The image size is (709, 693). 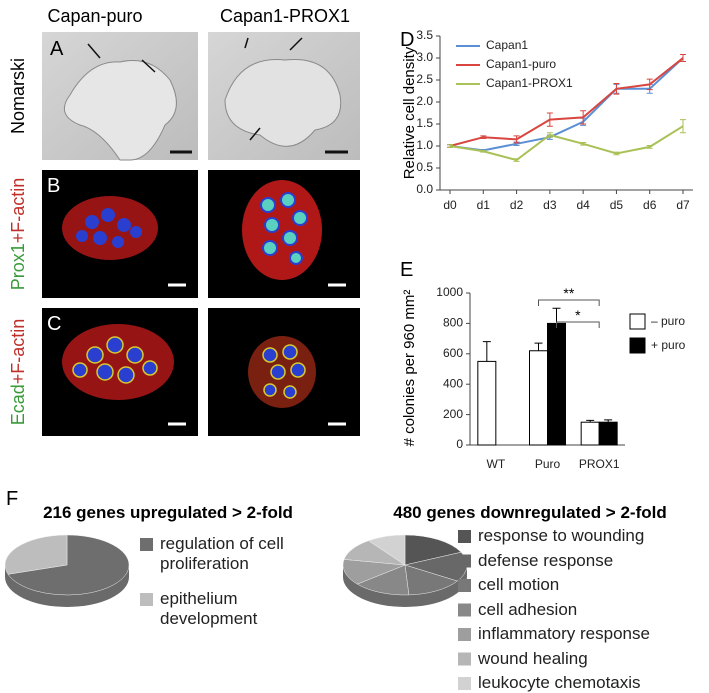 I want to click on legend-label: + puro, so click(x=668, y=345).